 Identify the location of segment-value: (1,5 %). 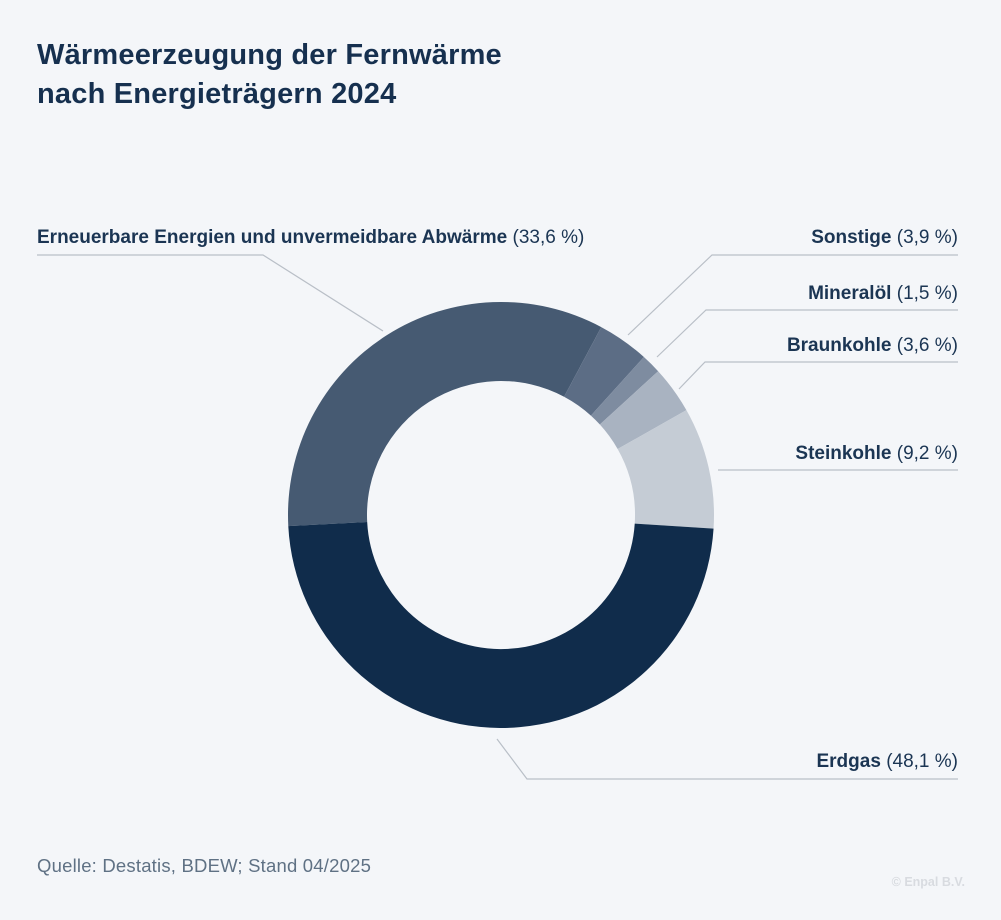
(927, 293).